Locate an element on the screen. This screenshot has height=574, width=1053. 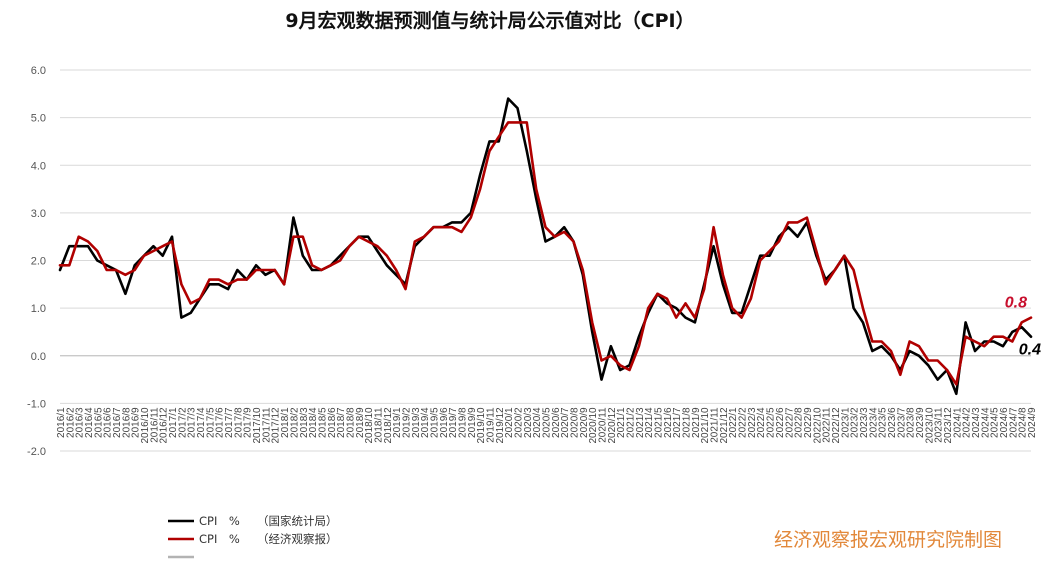
x-tick-label: 2021/3 is located at coordinates (640, 422).